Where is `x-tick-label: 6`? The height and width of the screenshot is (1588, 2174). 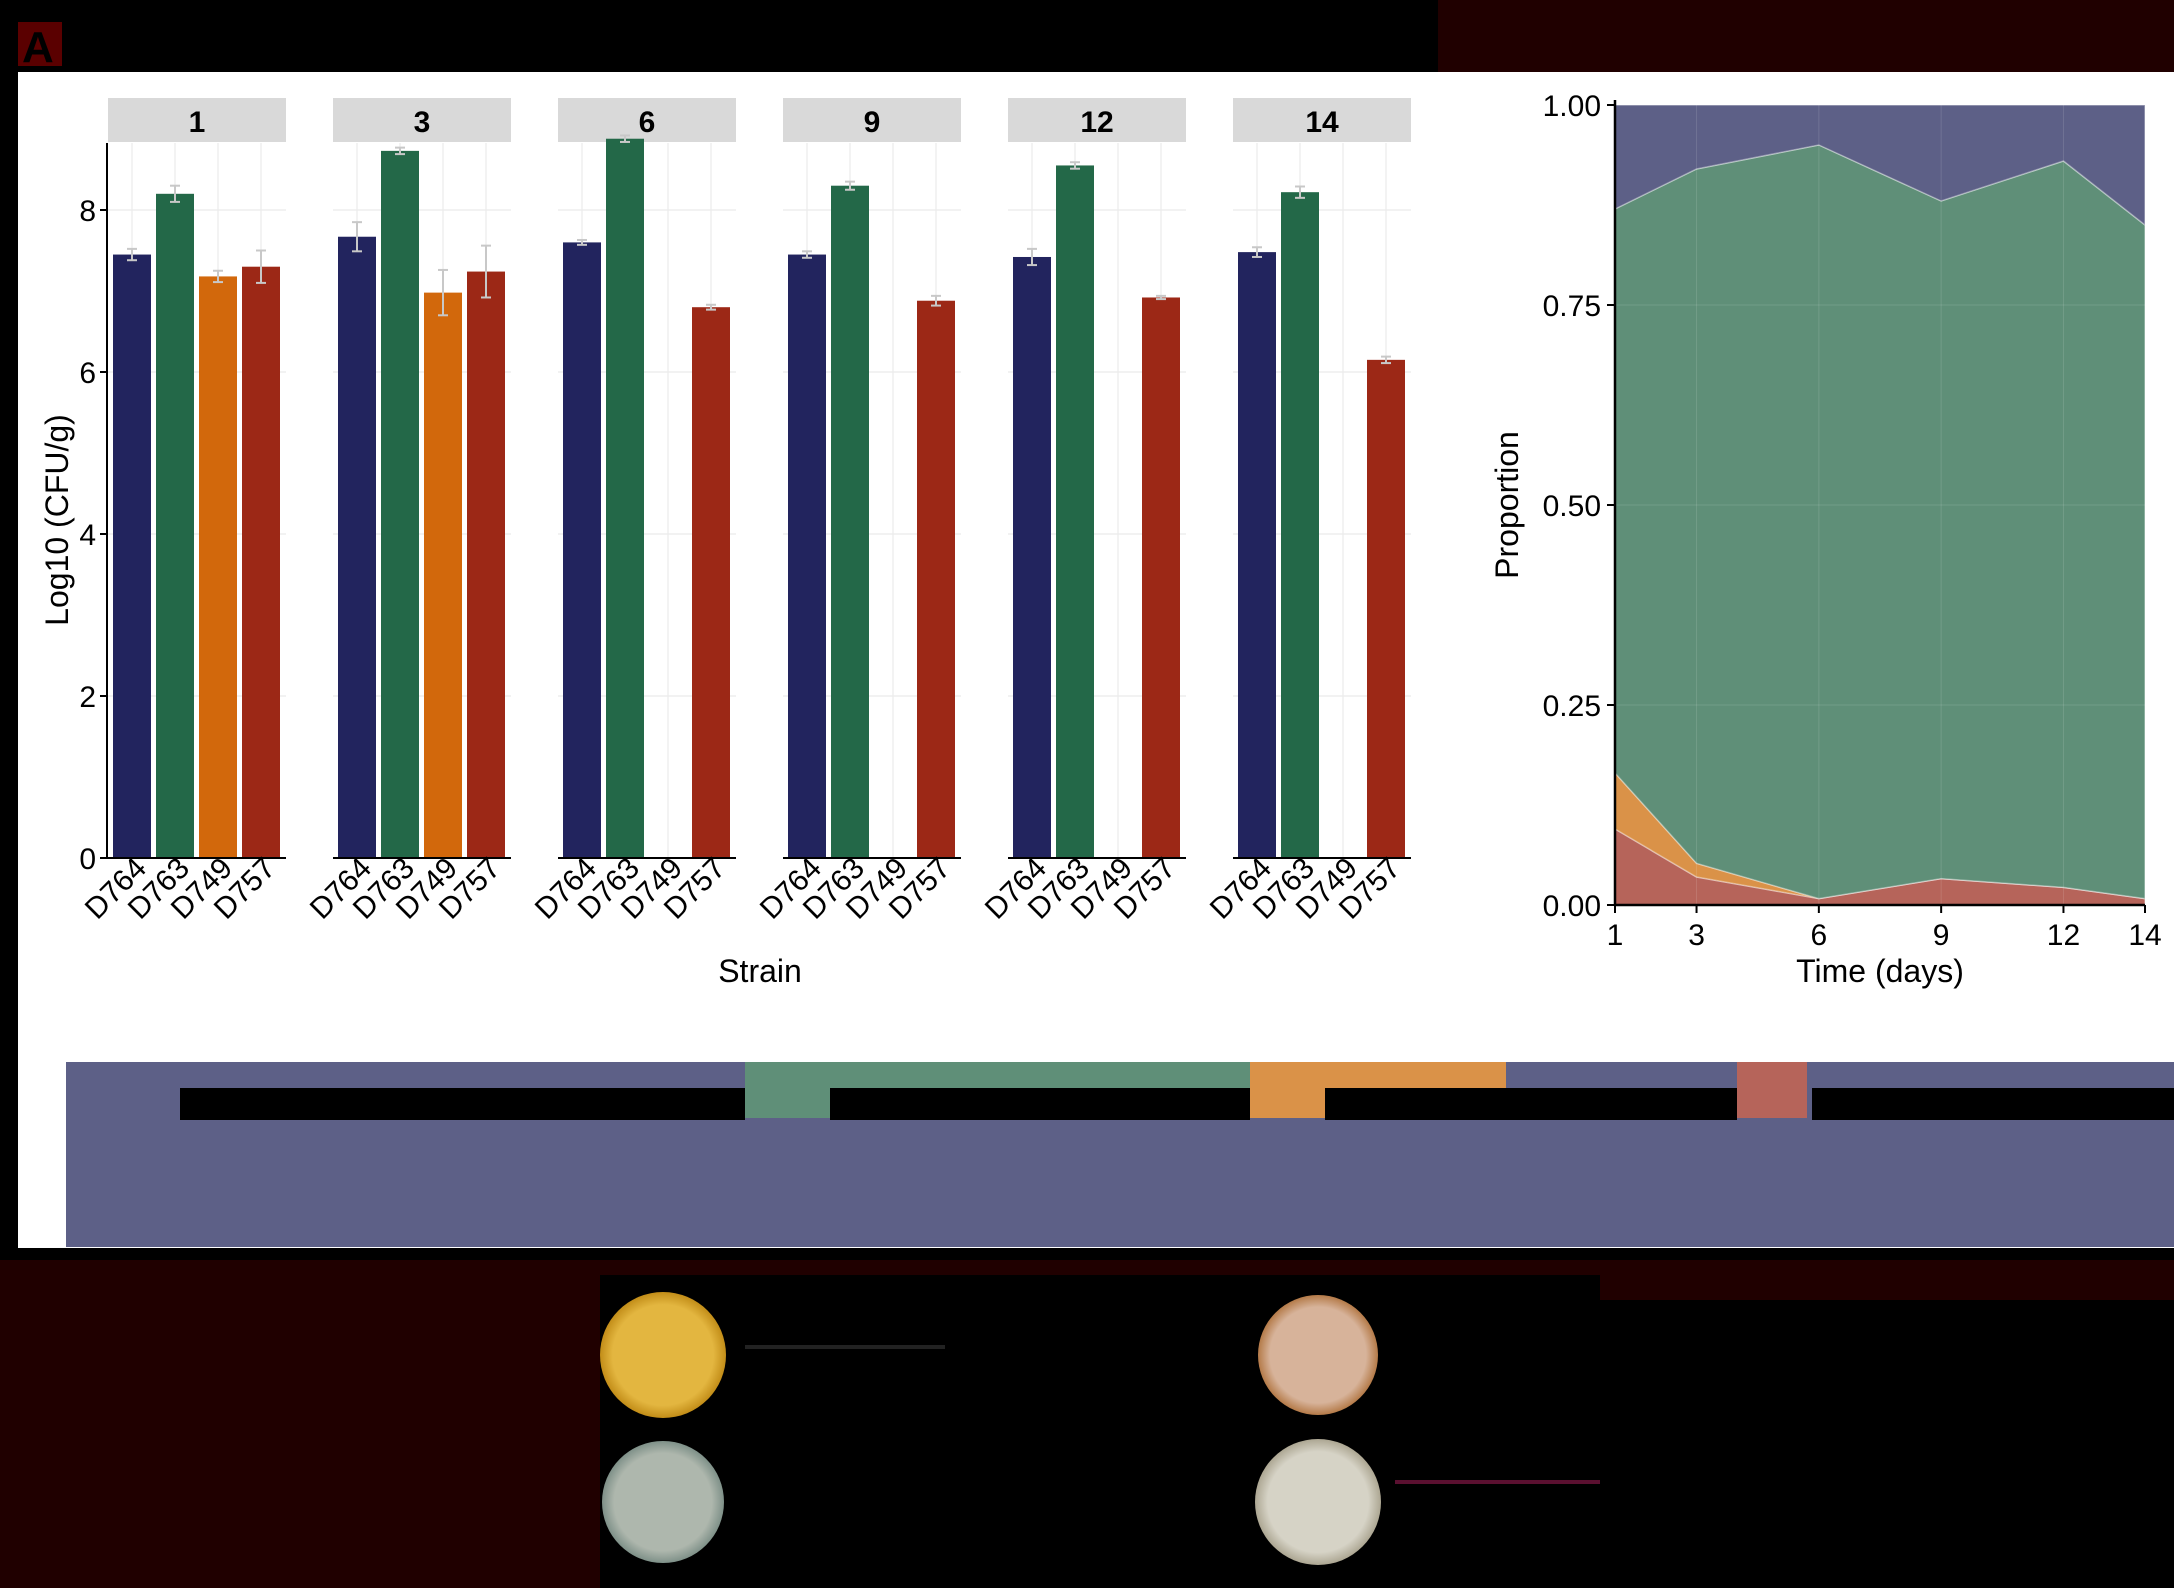
x-tick-label: 6 is located at coordinates (1819, 935).